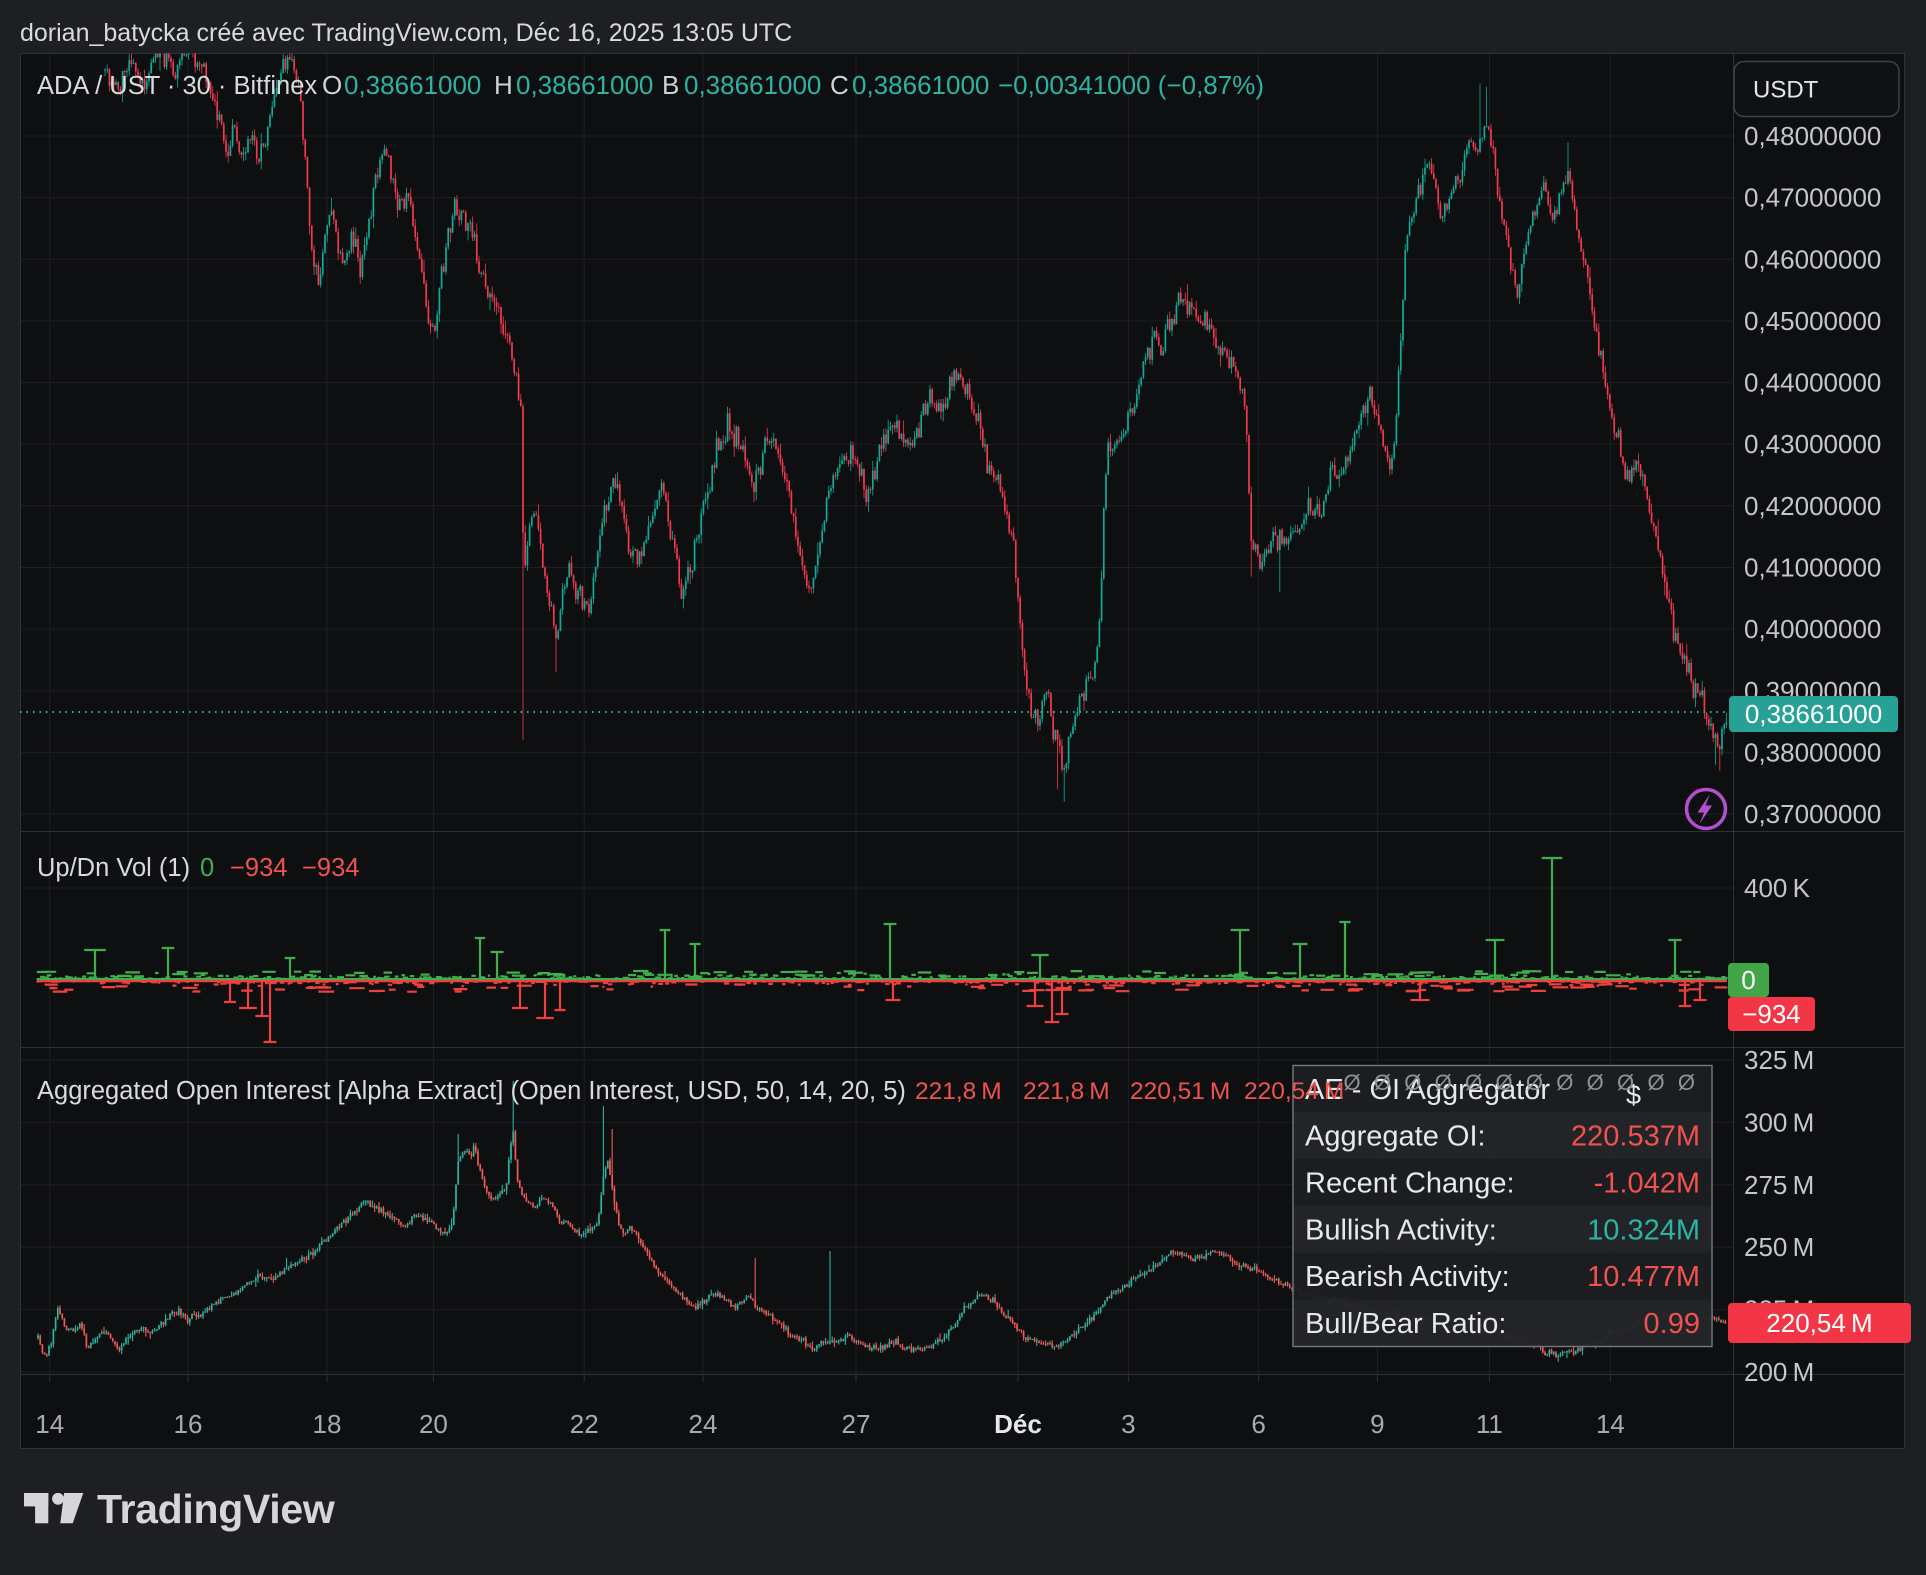 This screenshot has width=1926, height=1575. What do you see at coordinates (1812, 383) in the screenshot?
I see `svg-text: 0,44000000` at bounding box center [1812, 383].